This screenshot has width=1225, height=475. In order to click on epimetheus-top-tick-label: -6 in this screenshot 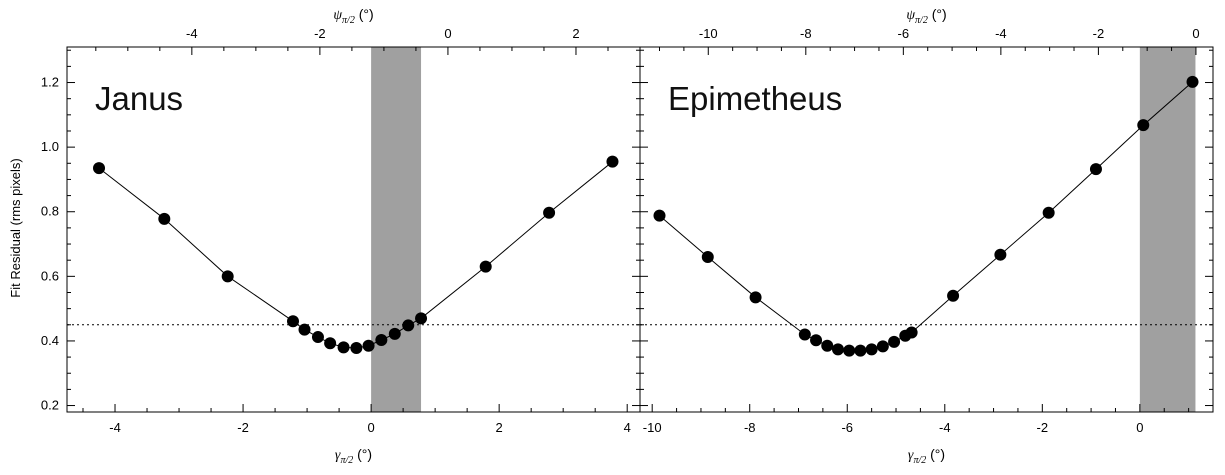, I will do `click(904, 33)`.